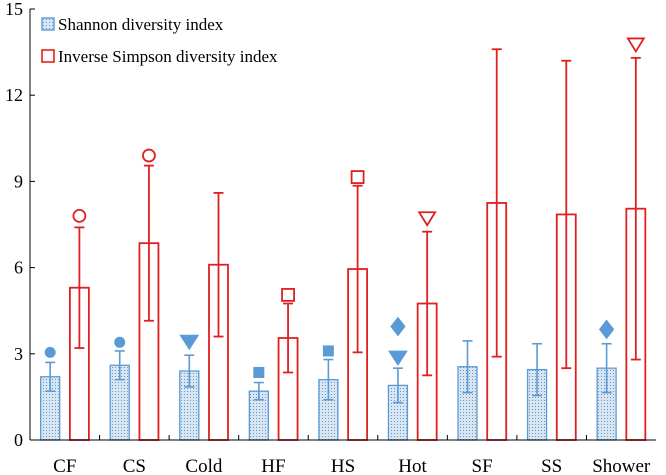 This screenshot has width=666, height=475. I want to click on legend-swatch-inverse-simpson, so click(48, 56).